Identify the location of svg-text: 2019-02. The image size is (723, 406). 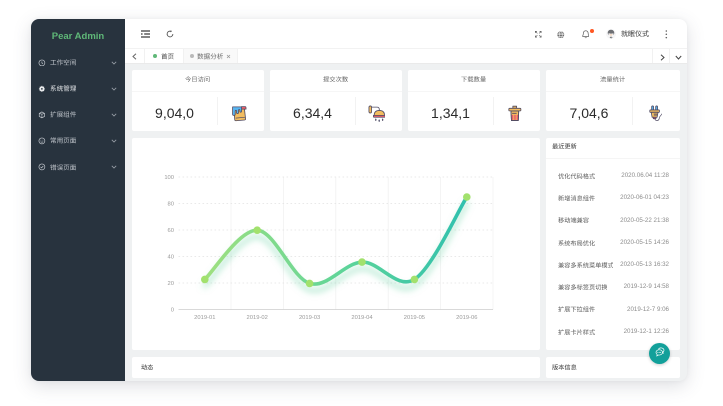
(257, 318).